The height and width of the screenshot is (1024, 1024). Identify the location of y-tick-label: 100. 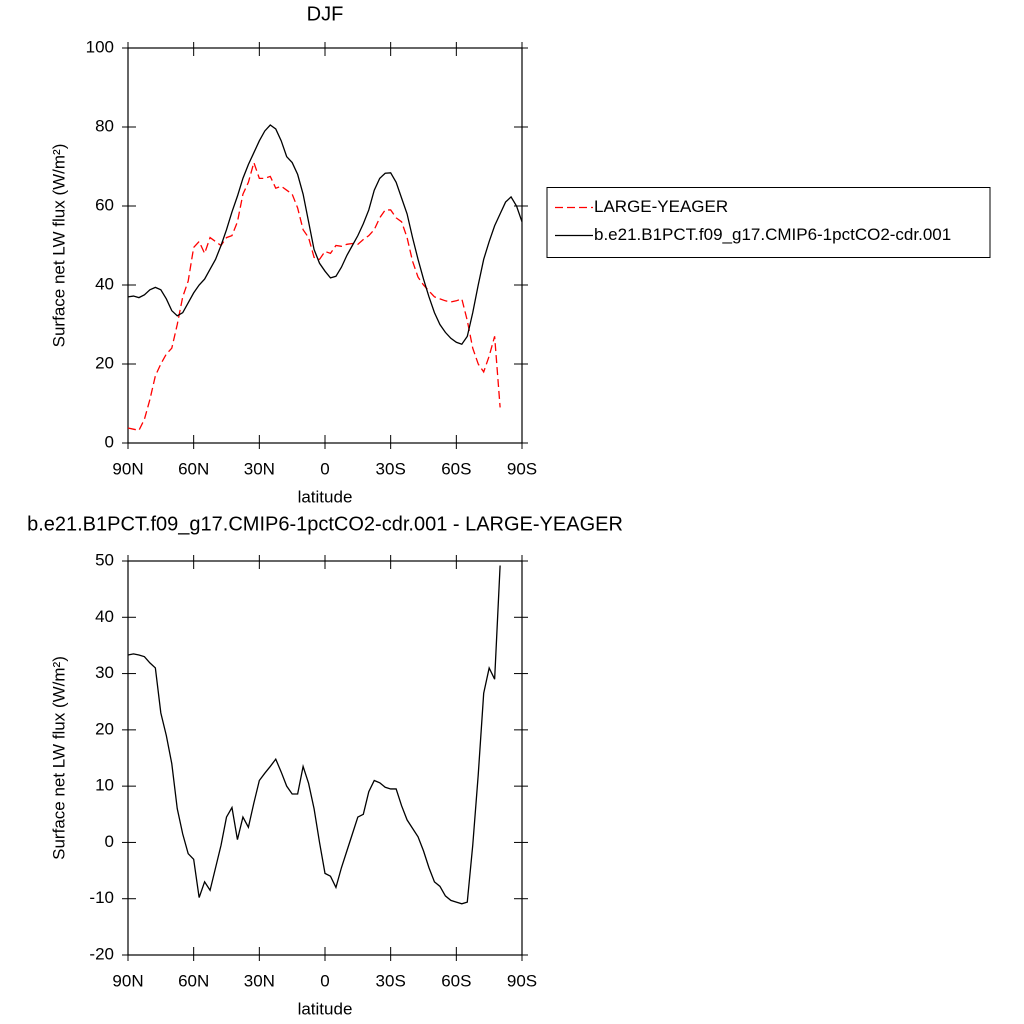
(100, 46).